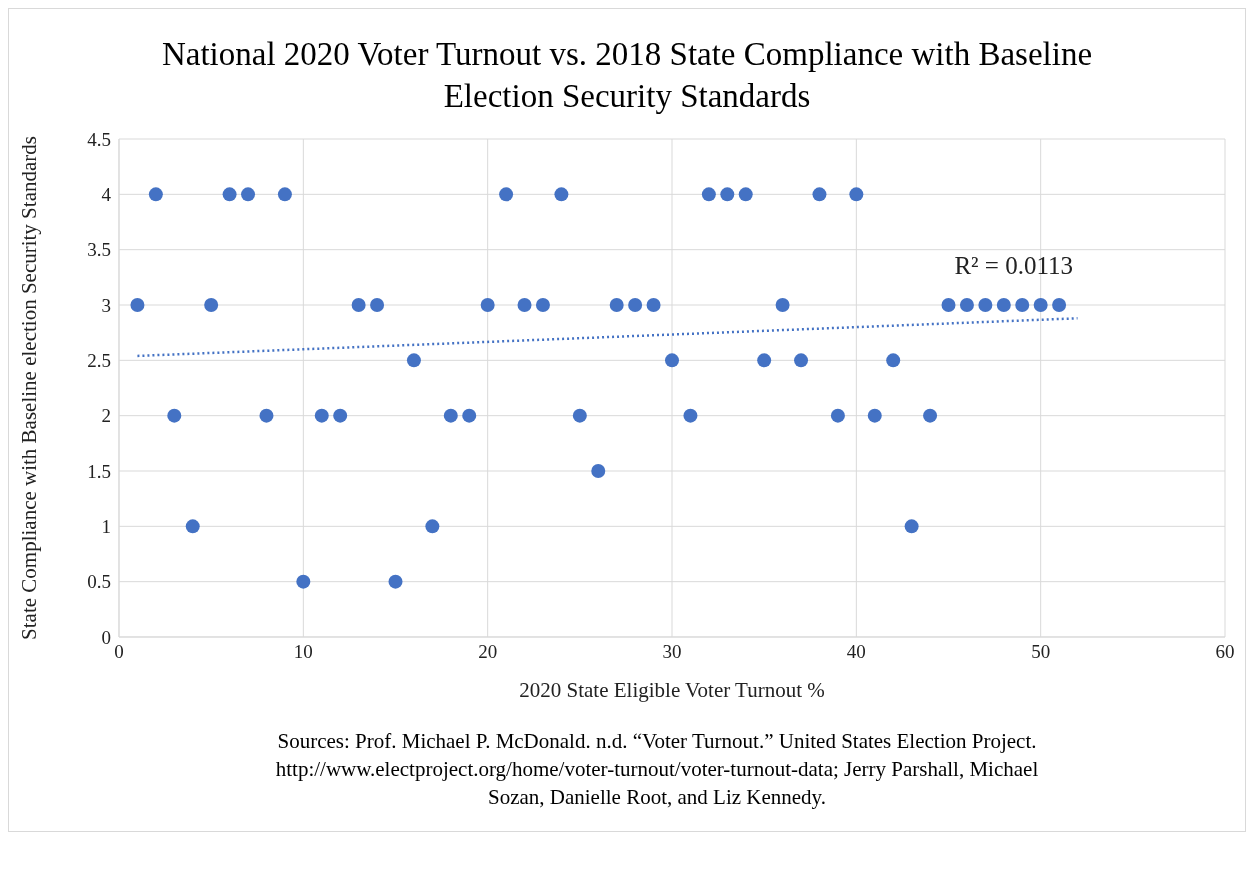 The image size is (1254, 888). Describe the element at coordinates (1041, 652) in the screenshot. I see `x-tick-label: 50` at that location.